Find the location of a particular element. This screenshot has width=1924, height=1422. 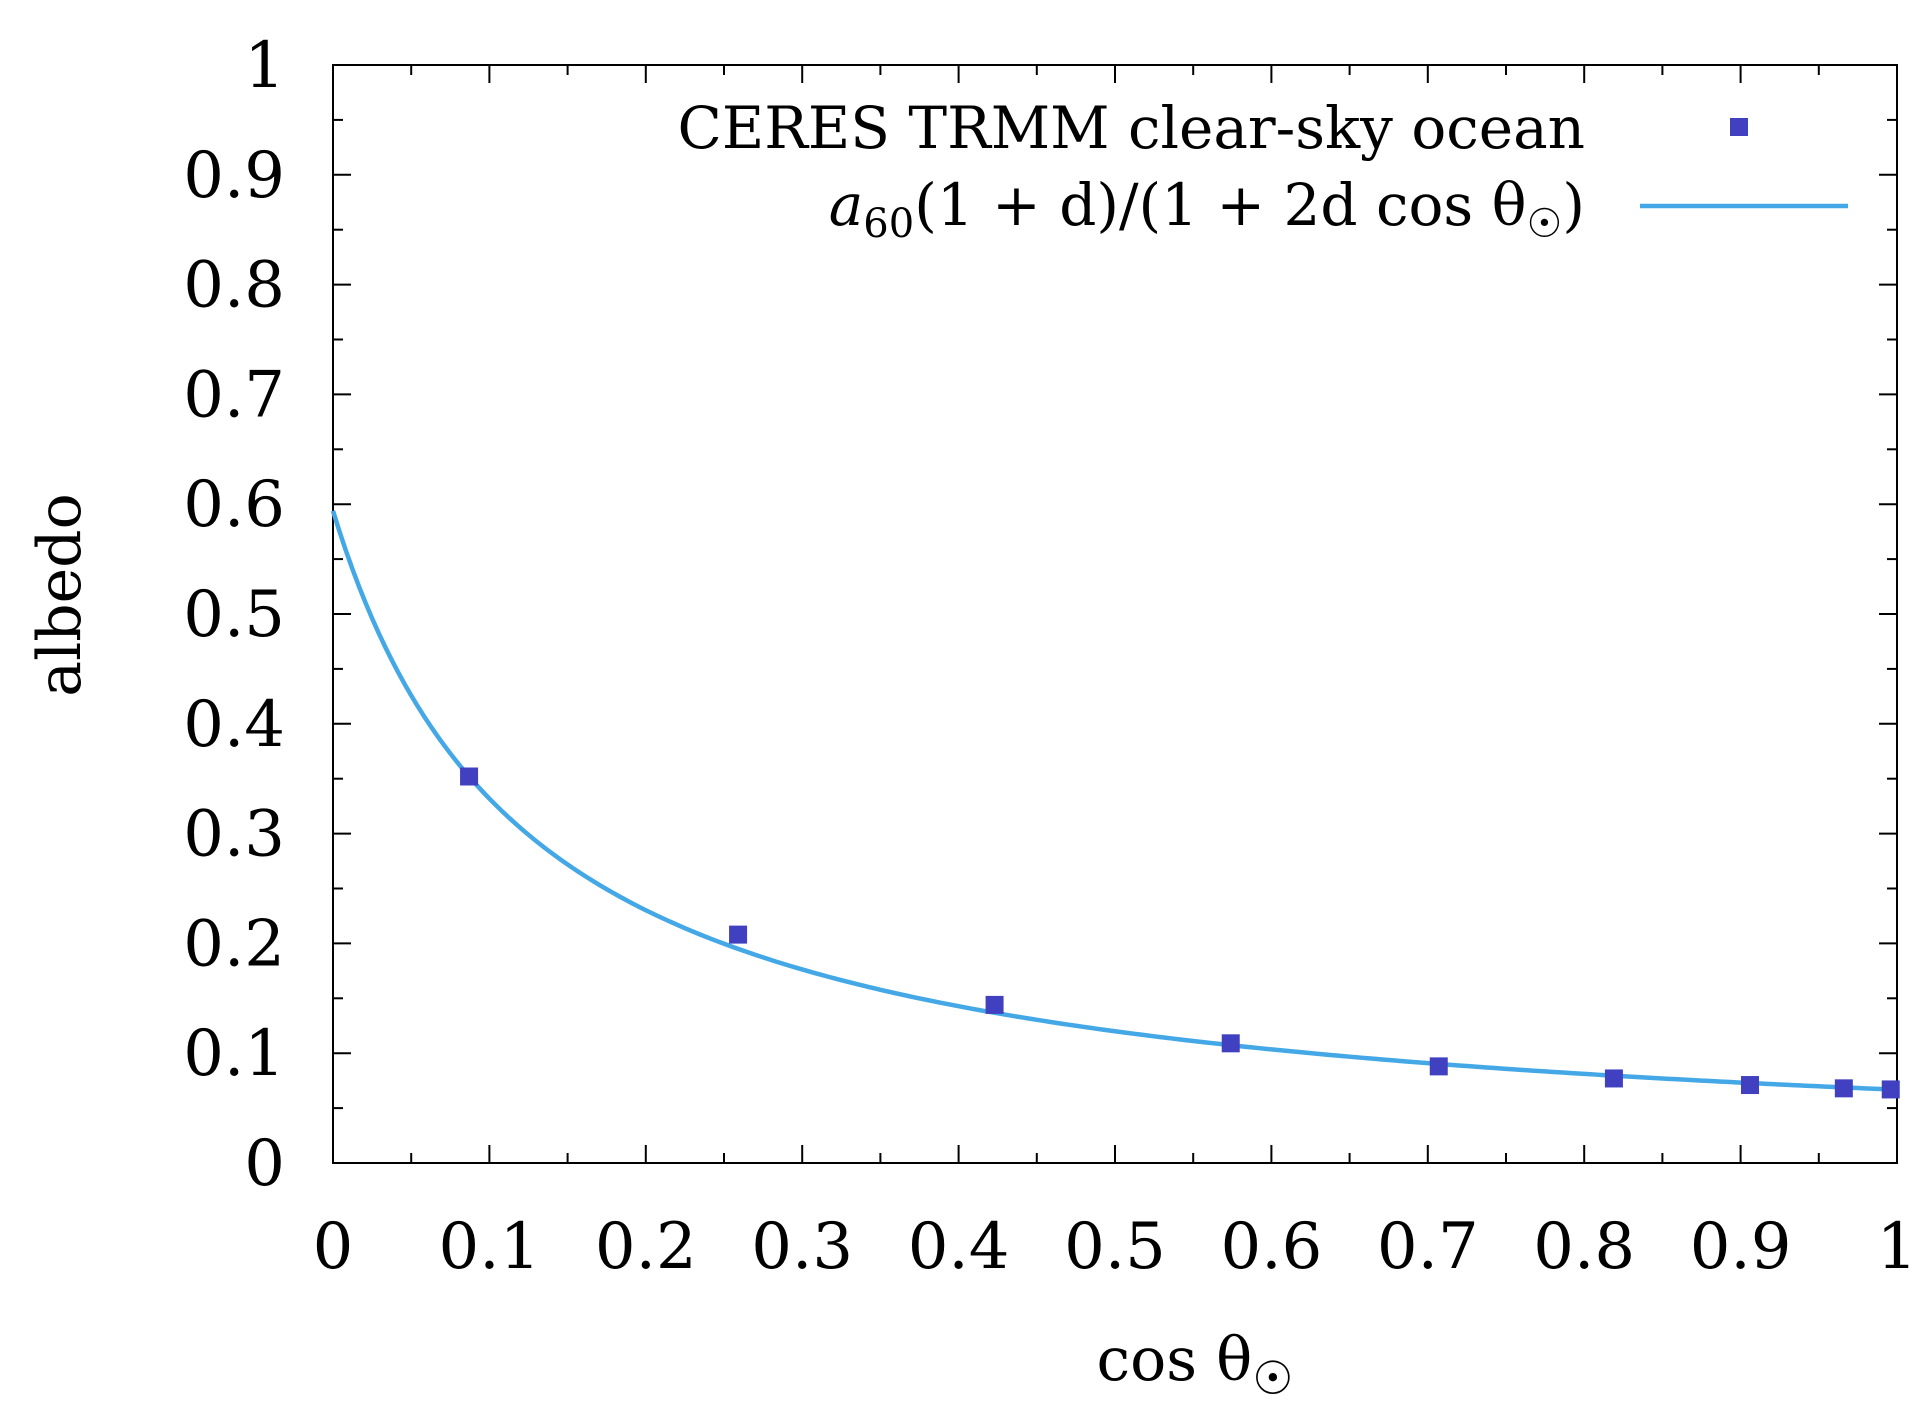

x-tick-label: 0.5 is located at coordinates (1115, 1247).